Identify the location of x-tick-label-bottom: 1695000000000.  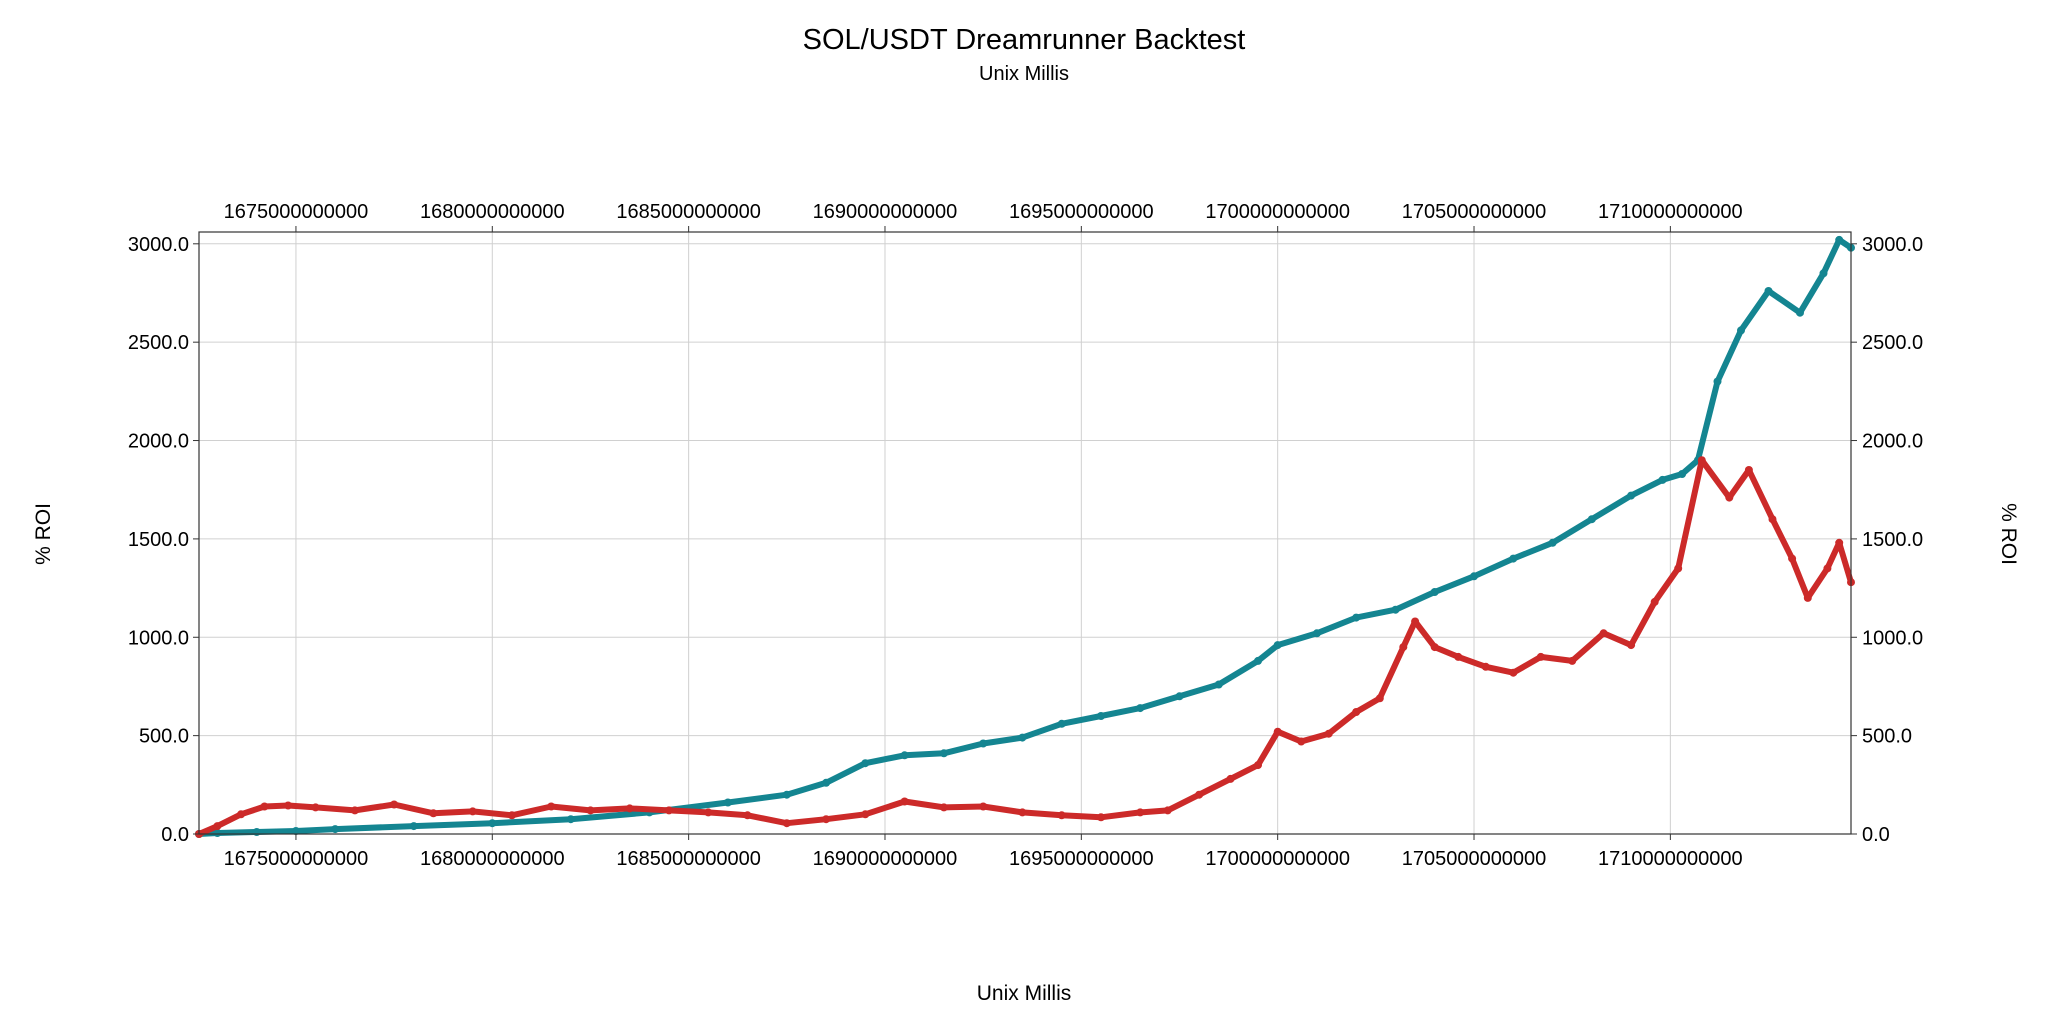
(1081, 859).